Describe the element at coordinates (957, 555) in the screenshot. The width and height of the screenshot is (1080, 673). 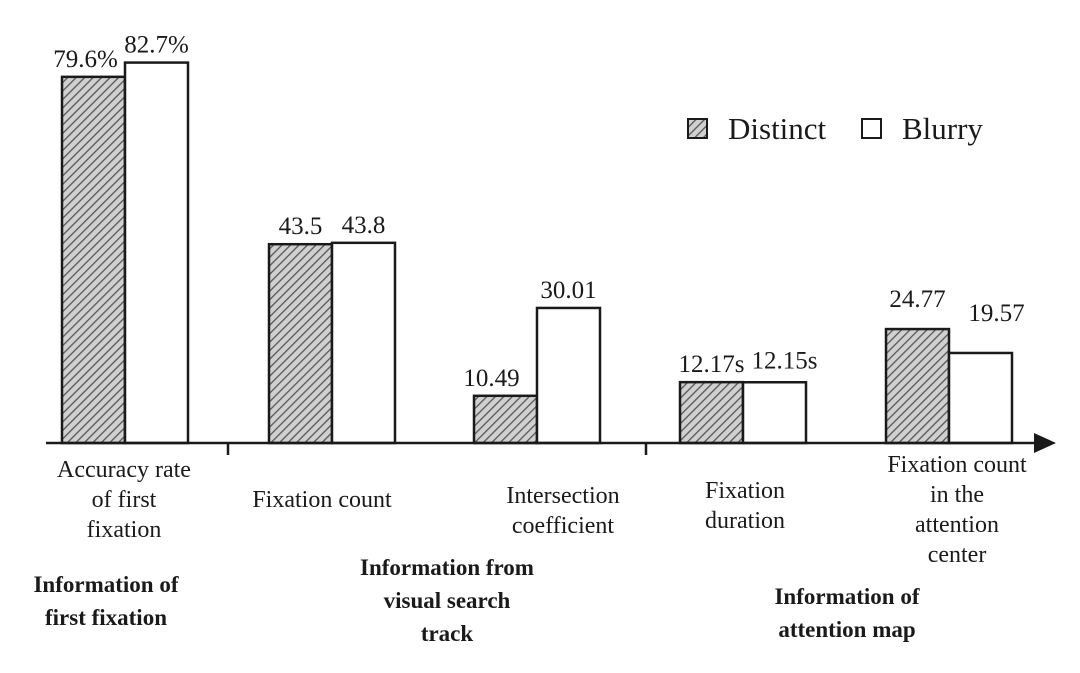
I see `category-label-4-line-3: center` at that location.